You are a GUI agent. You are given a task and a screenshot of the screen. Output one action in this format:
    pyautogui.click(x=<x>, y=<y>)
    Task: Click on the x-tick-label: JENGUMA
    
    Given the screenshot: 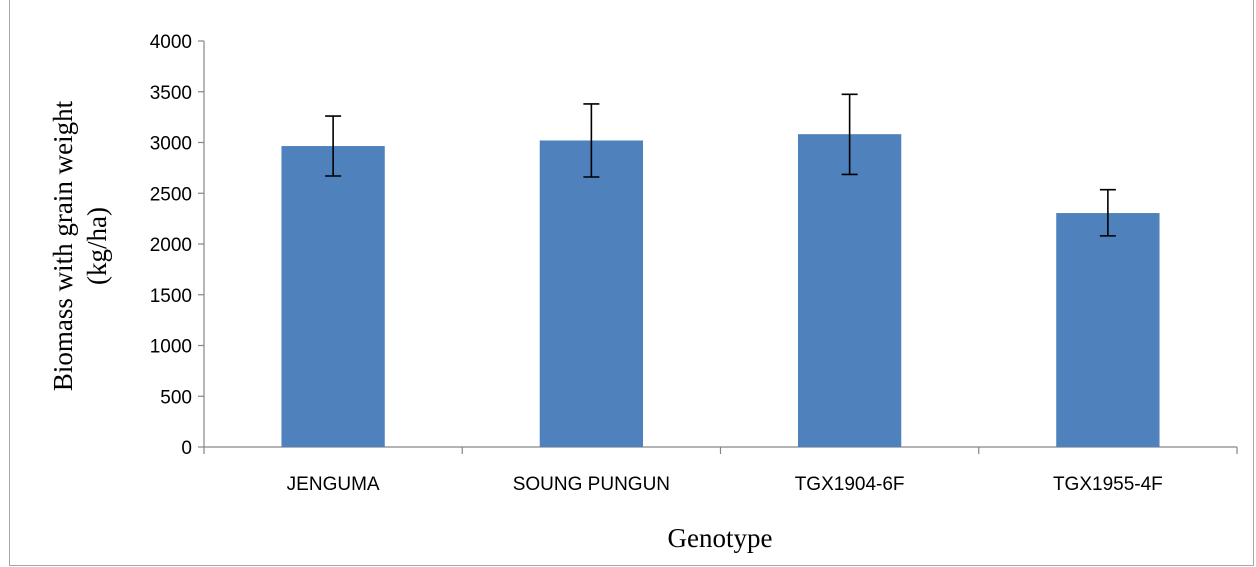 What is the action you would take?
    pyautogui.click(x=333, y=484)
    